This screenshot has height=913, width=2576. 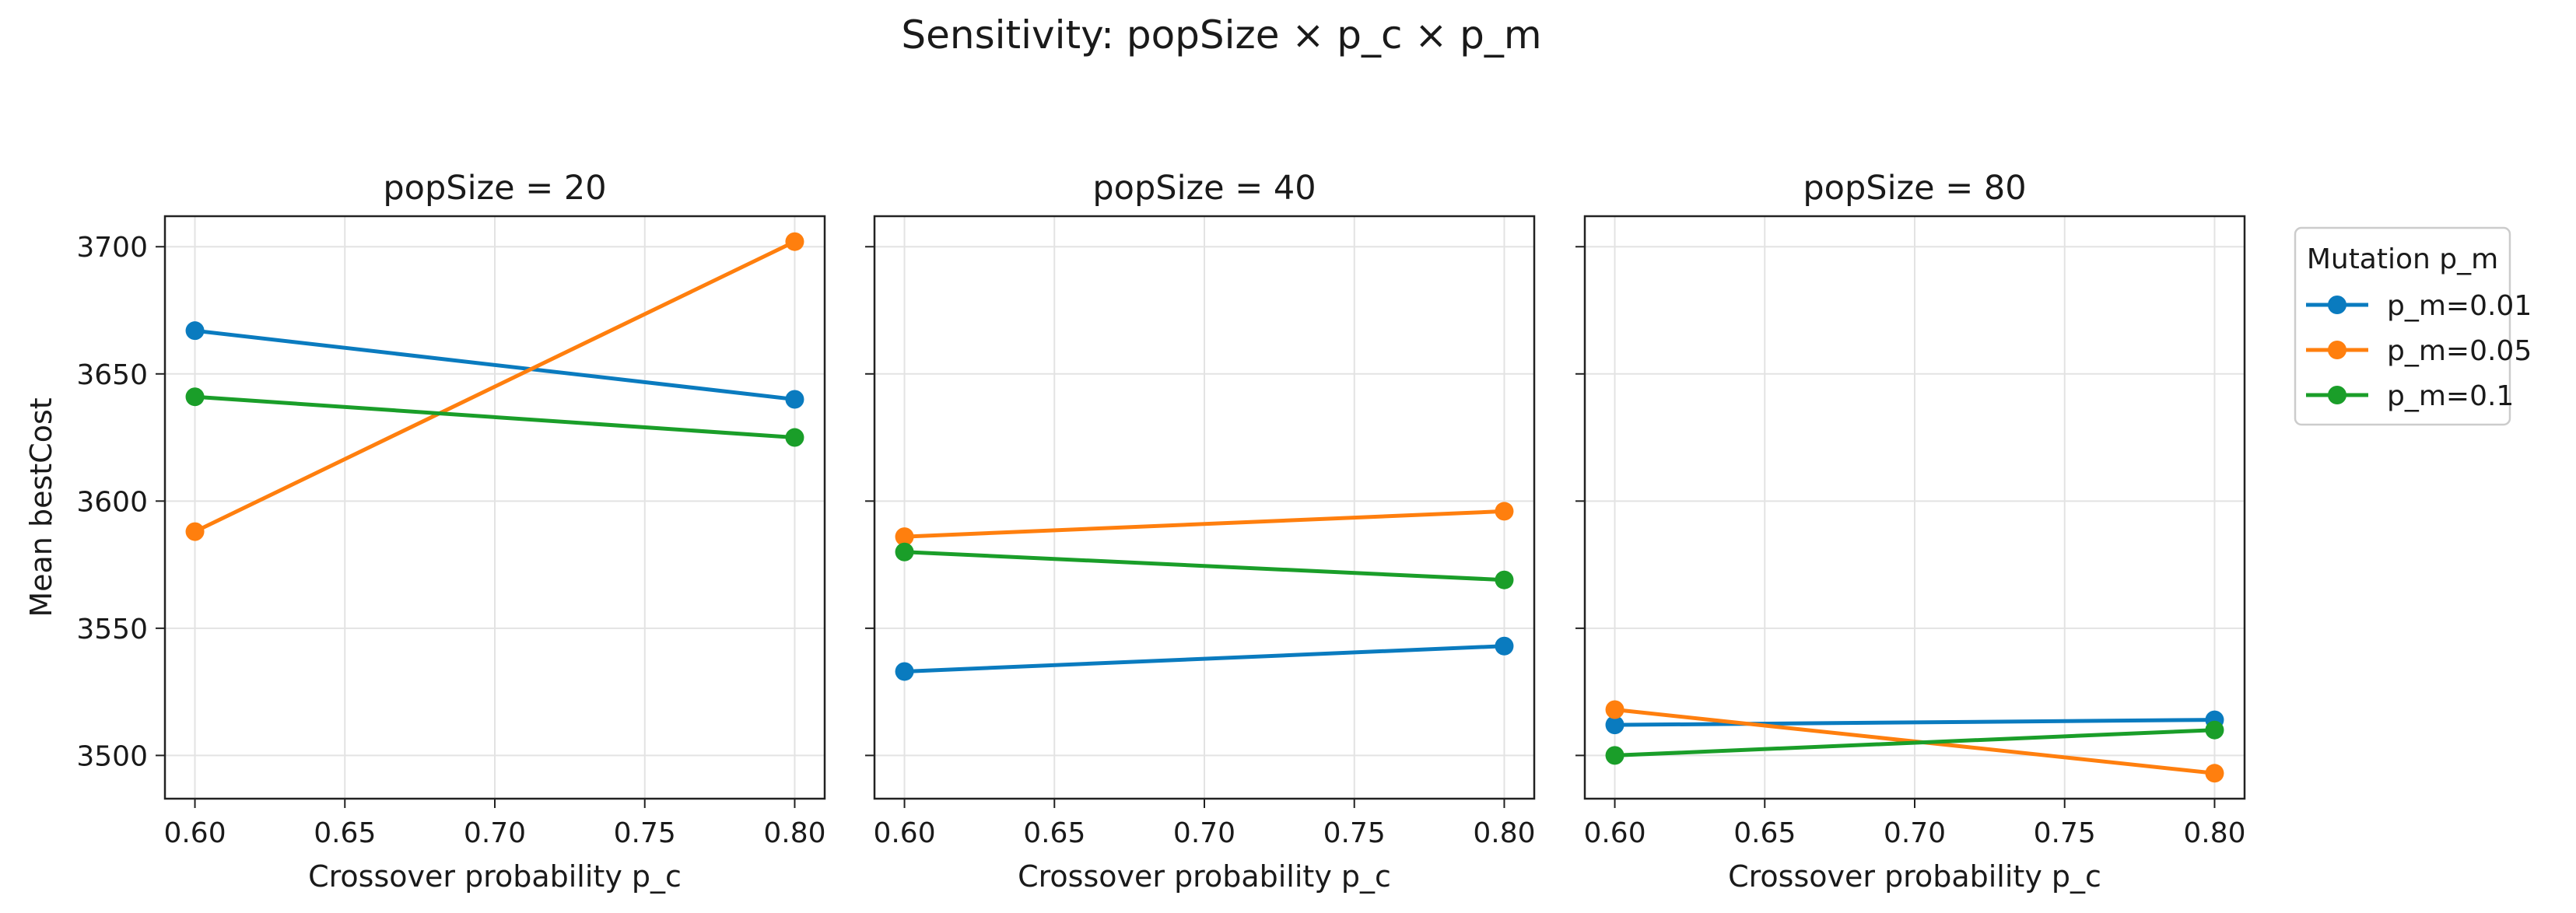 What do you see at coordinates (112, 502) in the screenshot?
I see `y-tick-label: 3600` at bounding box center [112, 502].